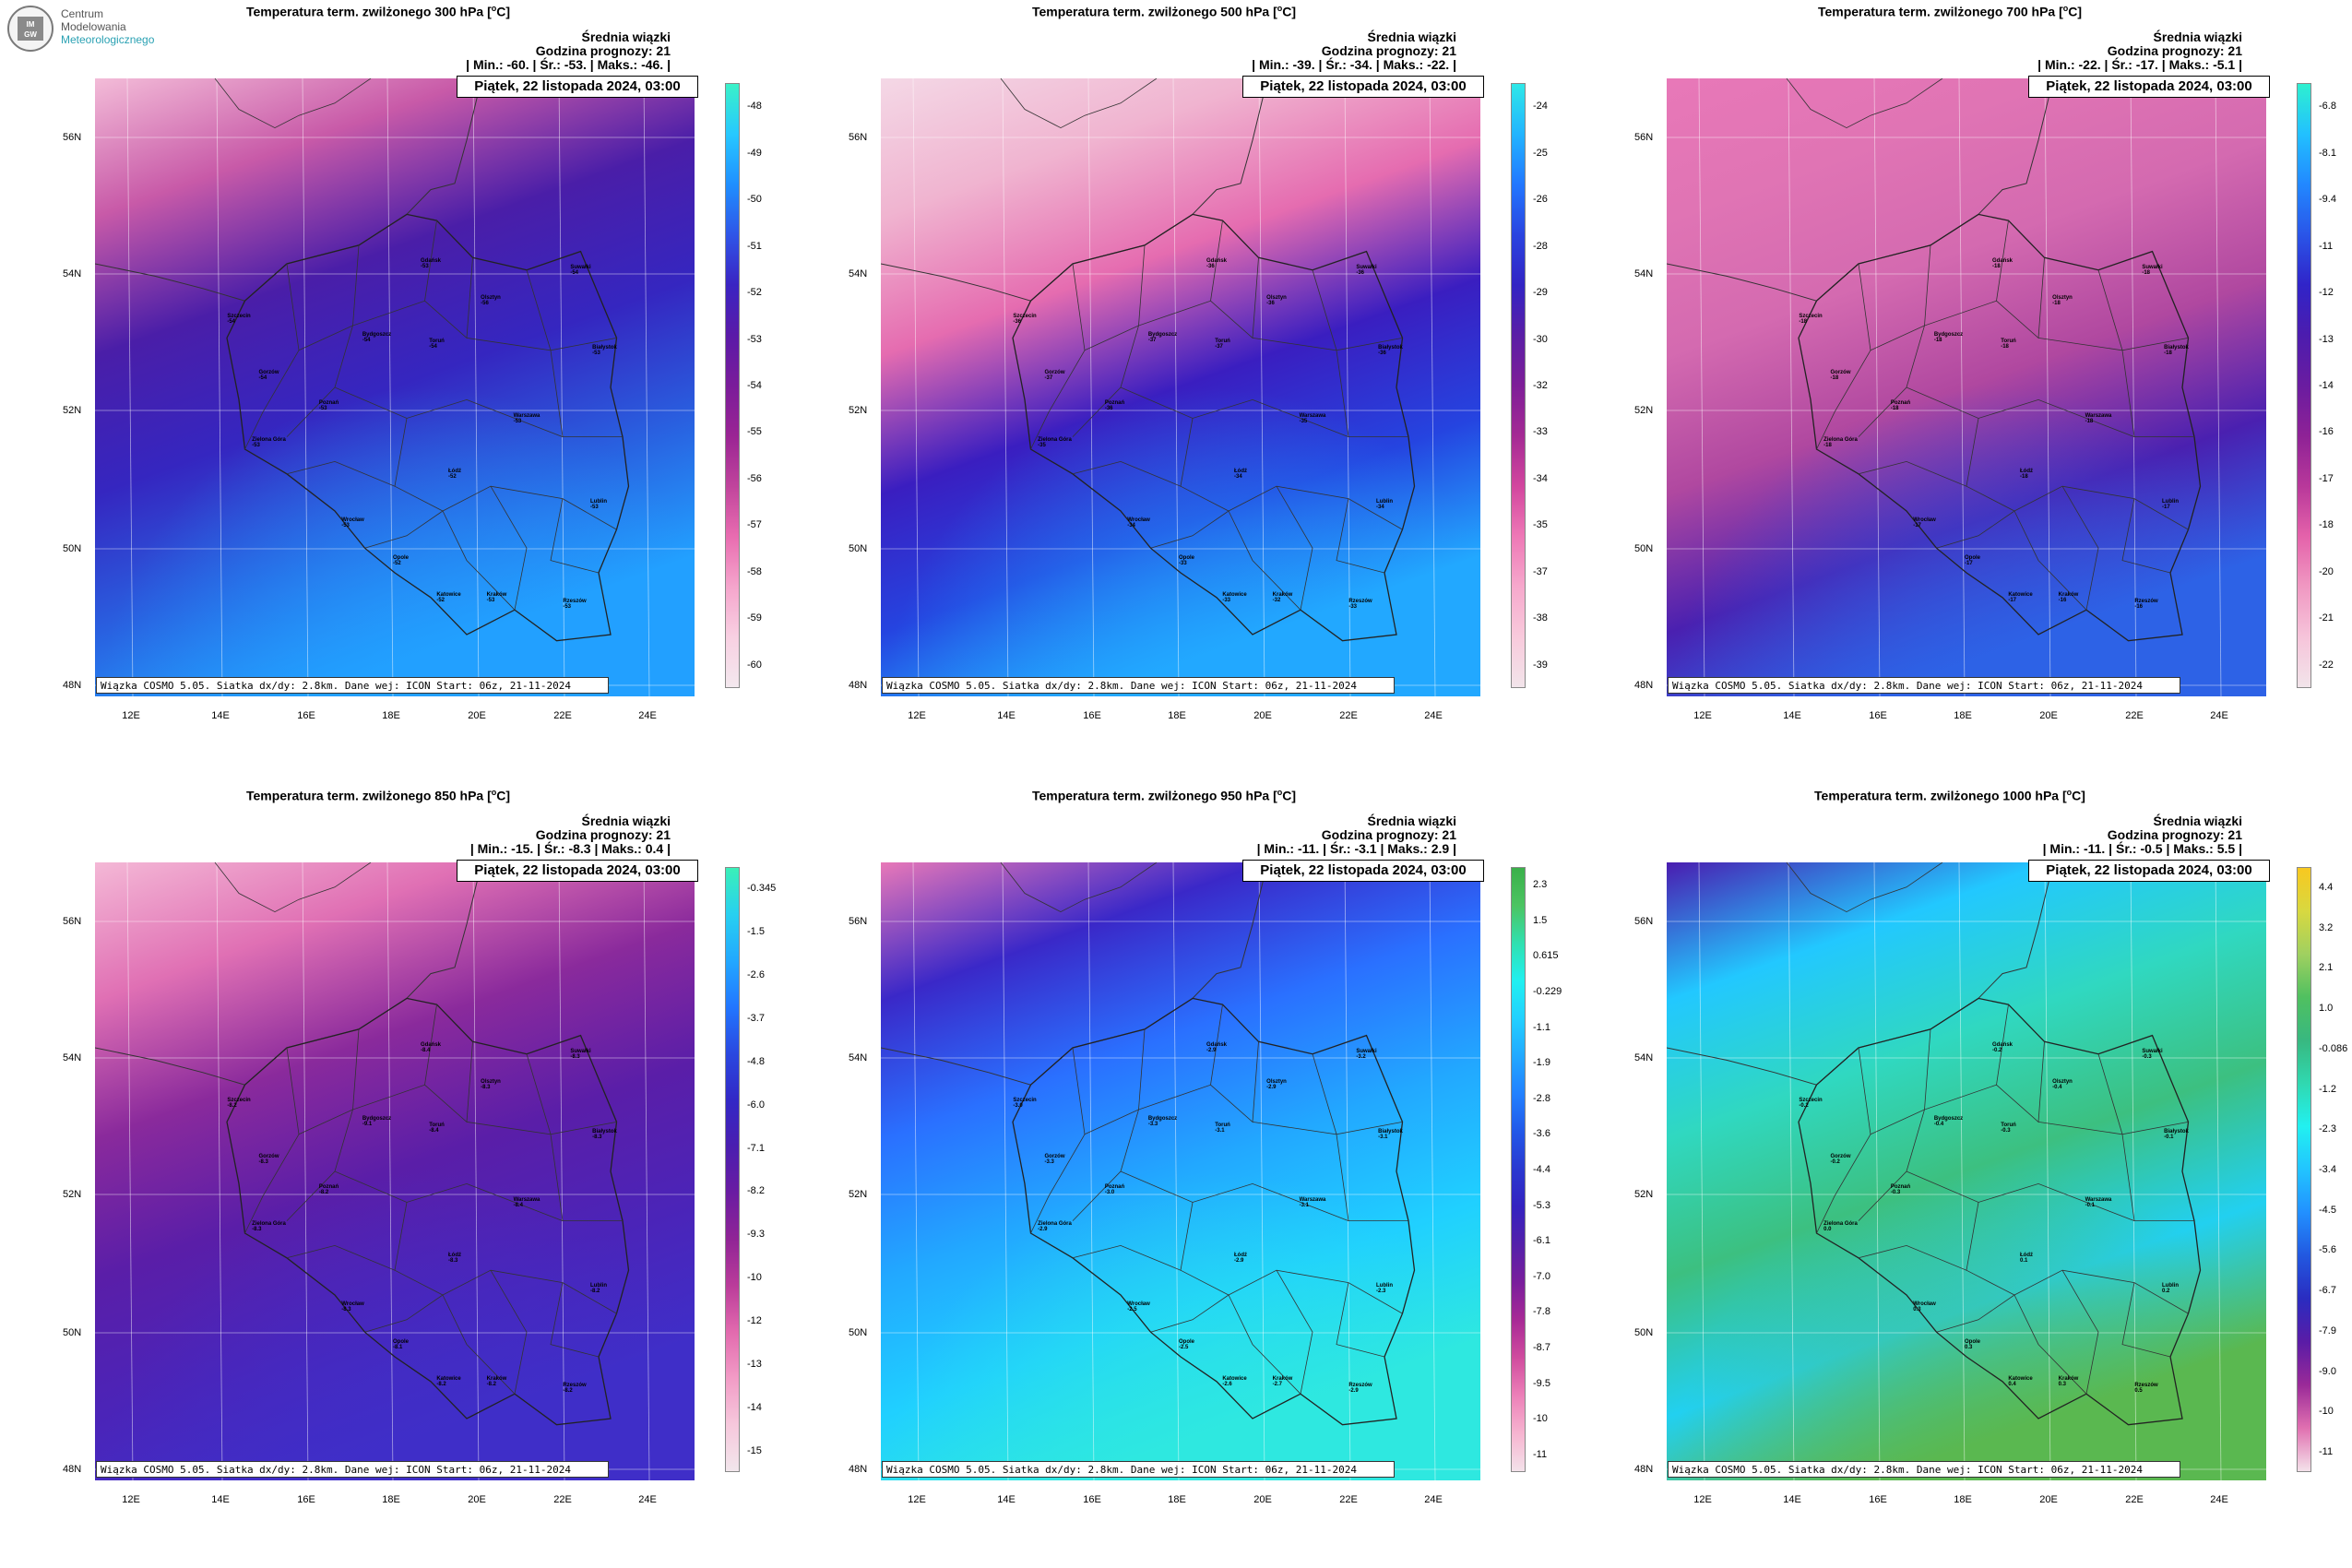 This screenshot has width=2352, height=1568. What do you see at coordinates (754, 1278) in the screenshot?
I see `colorbar-label: -10` at bounding box center [754, 1278].